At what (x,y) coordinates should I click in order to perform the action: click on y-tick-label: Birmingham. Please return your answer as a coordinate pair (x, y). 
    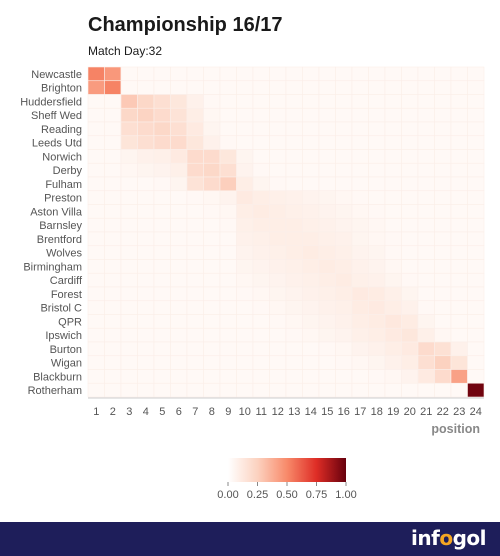
    Looking at the image, I should click on (52, 267).